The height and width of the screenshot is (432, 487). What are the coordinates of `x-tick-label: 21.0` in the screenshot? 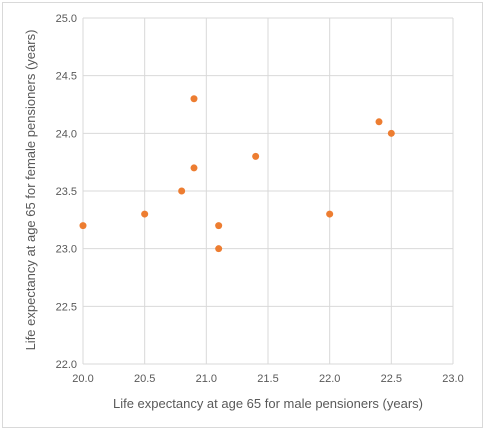 It's located at (206, 379).